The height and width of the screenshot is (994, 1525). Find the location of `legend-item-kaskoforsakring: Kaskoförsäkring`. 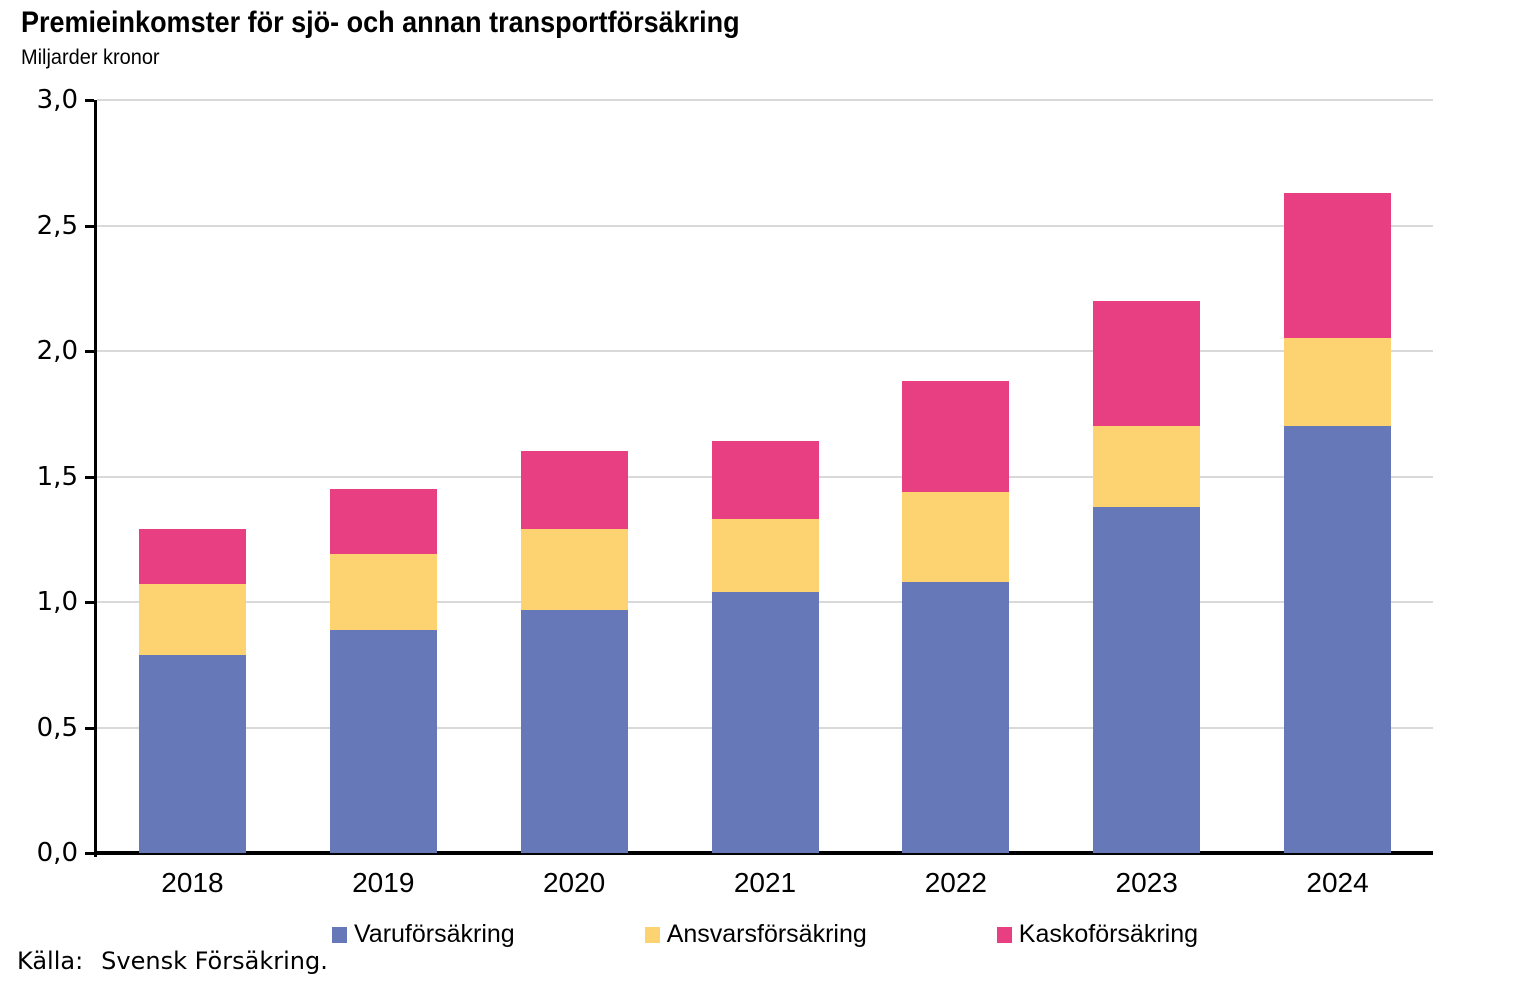

legend-item-kaskoforsakring: Kaskoförsäkring is located at coordinates (1097, 934).